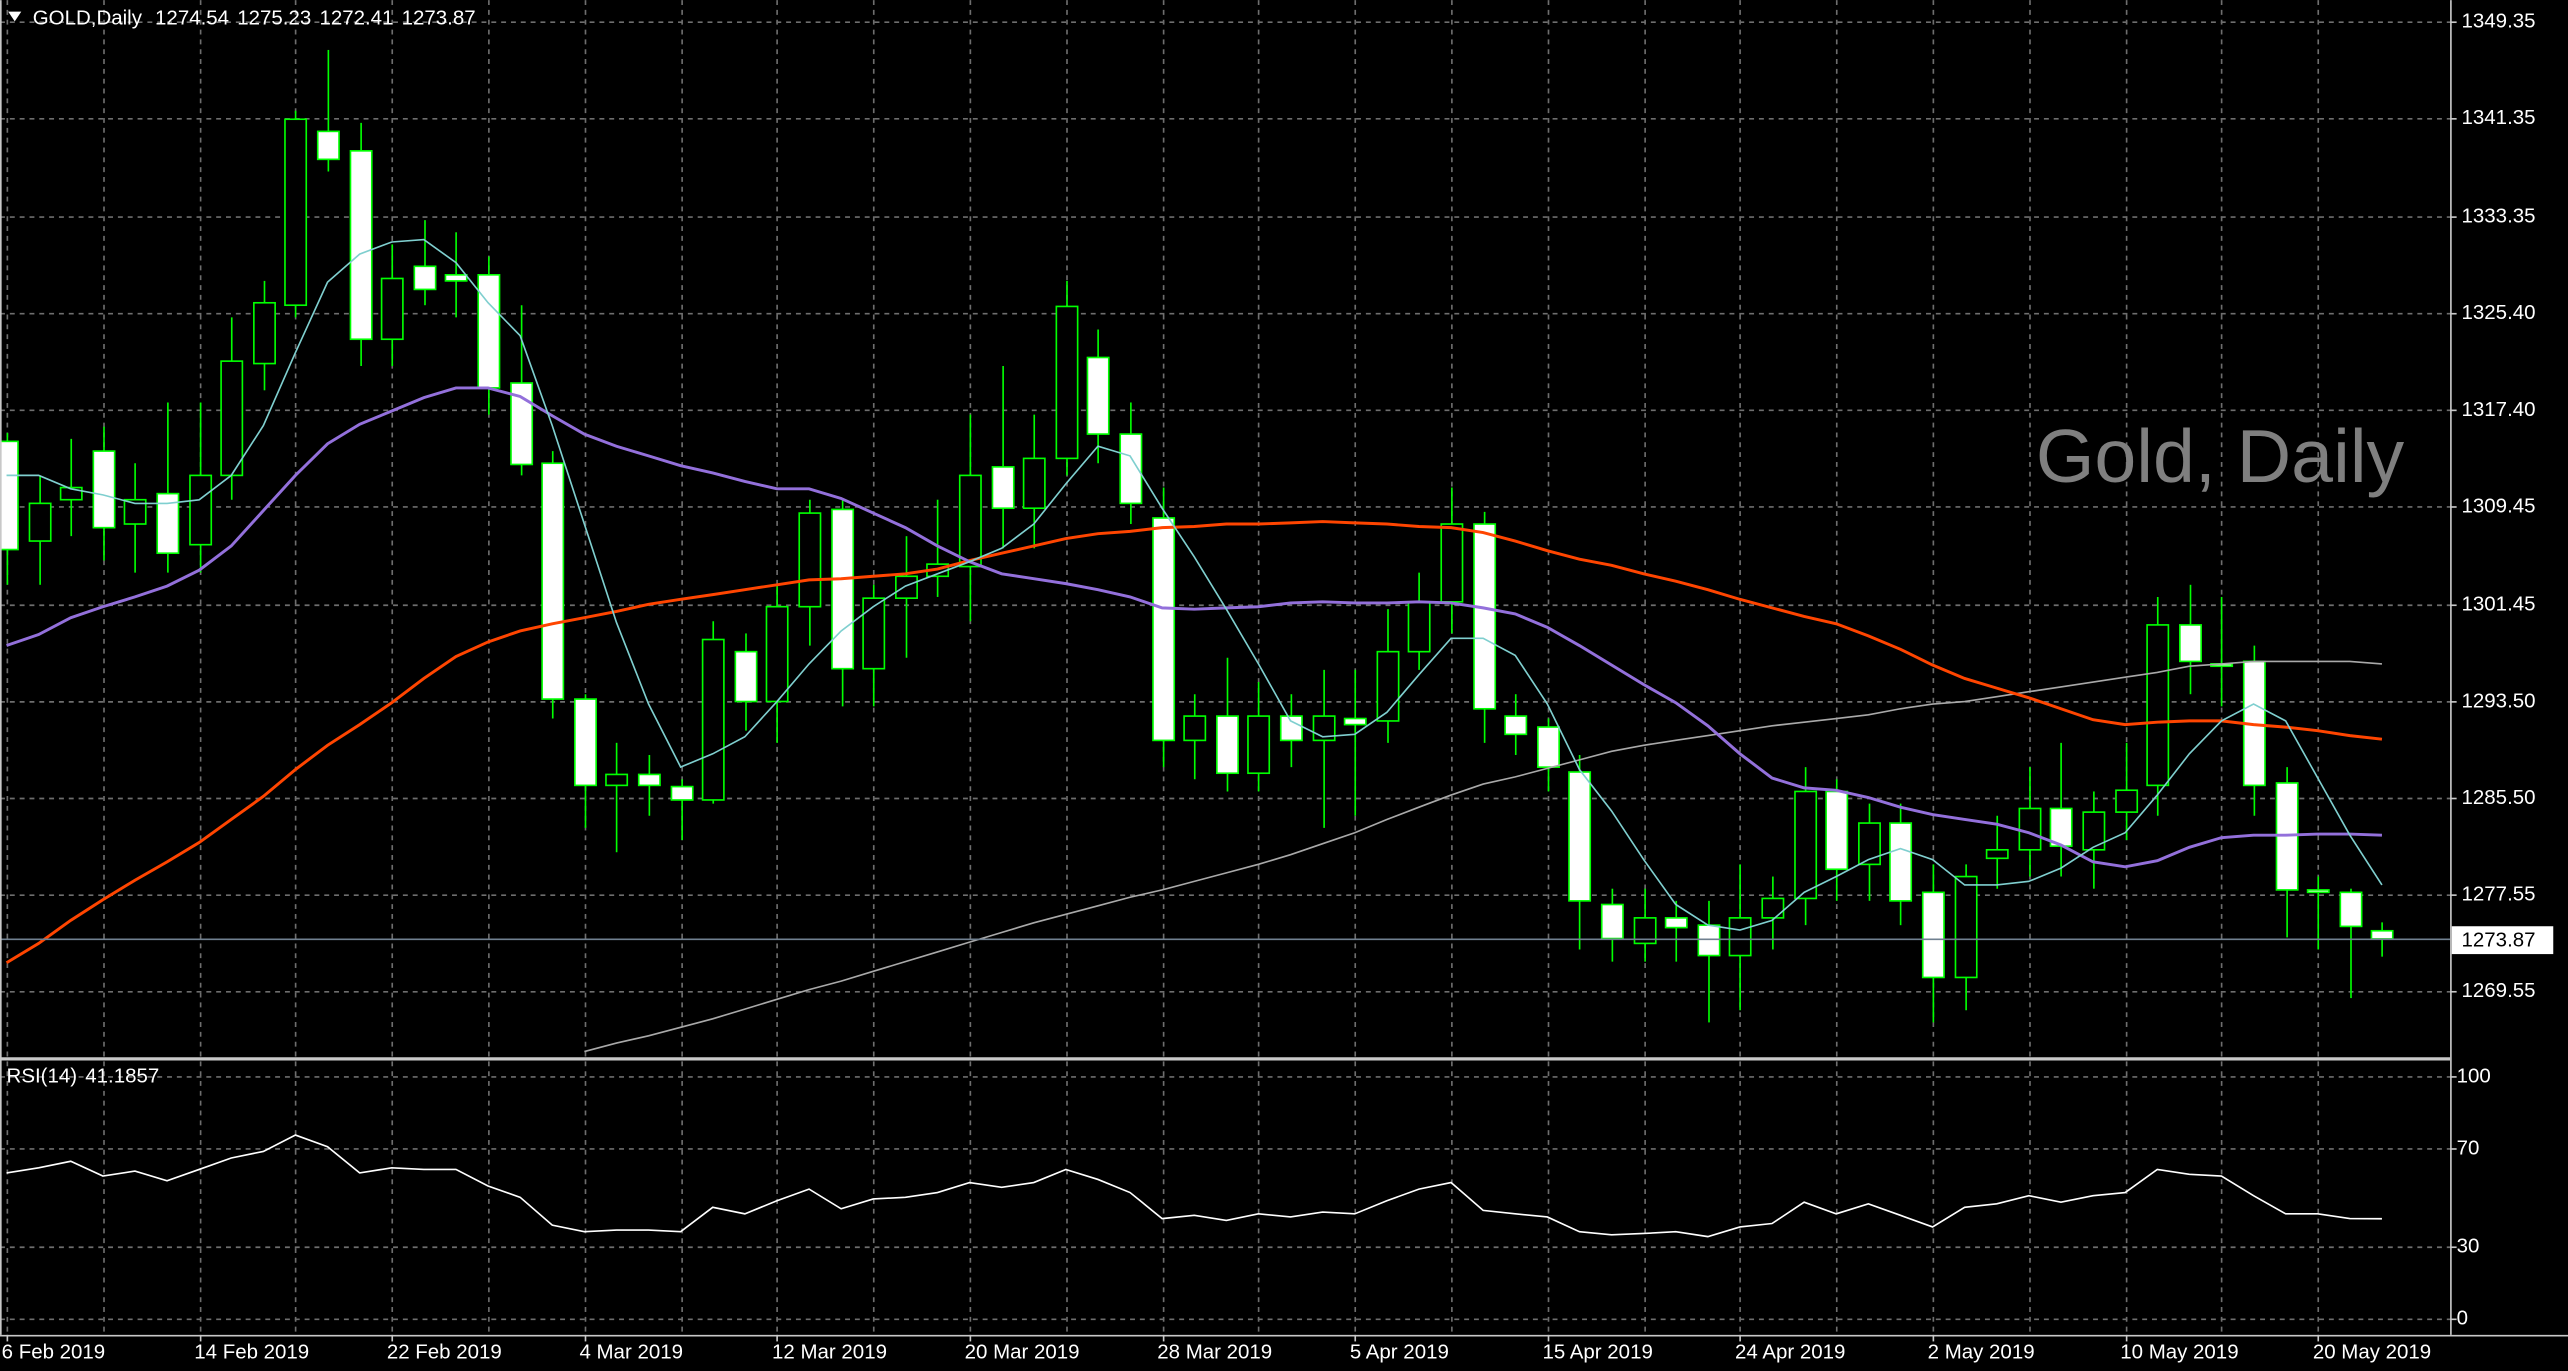 This screenshot has height=1371, width=2568. I want to click on indicator-tick-label: 30, so click(2468, 1246).